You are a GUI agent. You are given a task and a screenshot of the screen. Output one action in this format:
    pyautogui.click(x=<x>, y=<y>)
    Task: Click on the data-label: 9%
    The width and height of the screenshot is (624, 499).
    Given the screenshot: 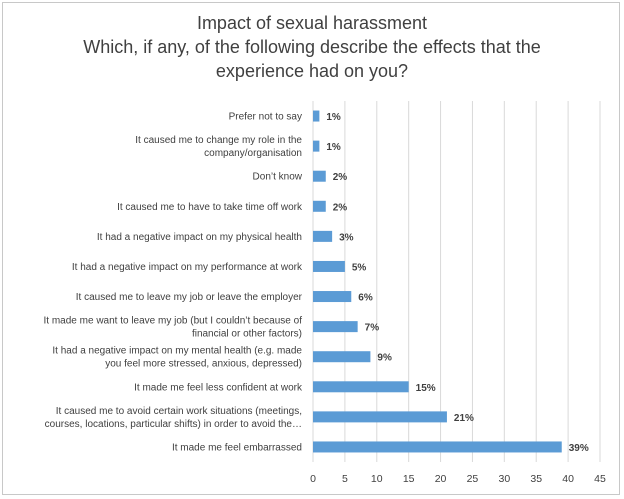 What is the action you would take?
    pyautogui.click(x=384, y=358)
    